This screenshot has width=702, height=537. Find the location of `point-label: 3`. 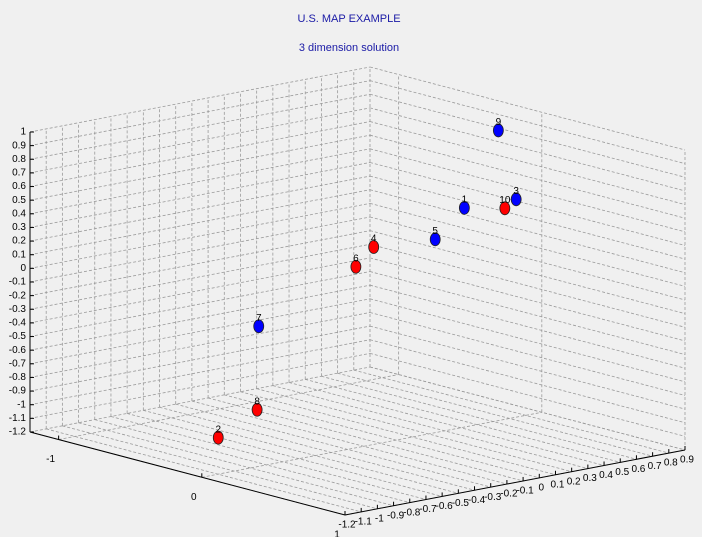

point-label: 3 is located at coordinates (516, 191).